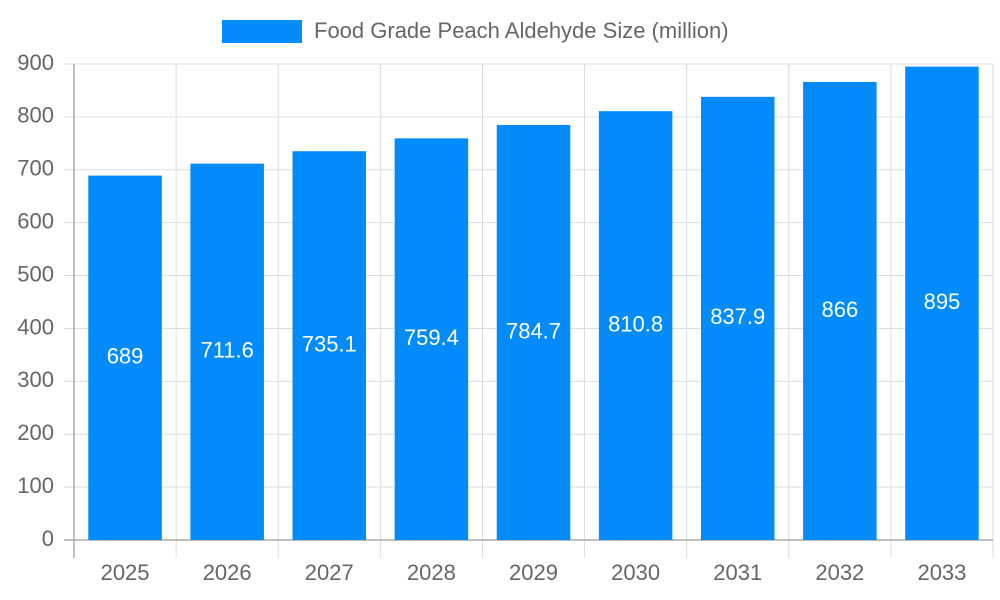 Image resolution: width=1000 pixels, height=600 pixels. I want to click on value-label: 810.8, so click(635, 323).